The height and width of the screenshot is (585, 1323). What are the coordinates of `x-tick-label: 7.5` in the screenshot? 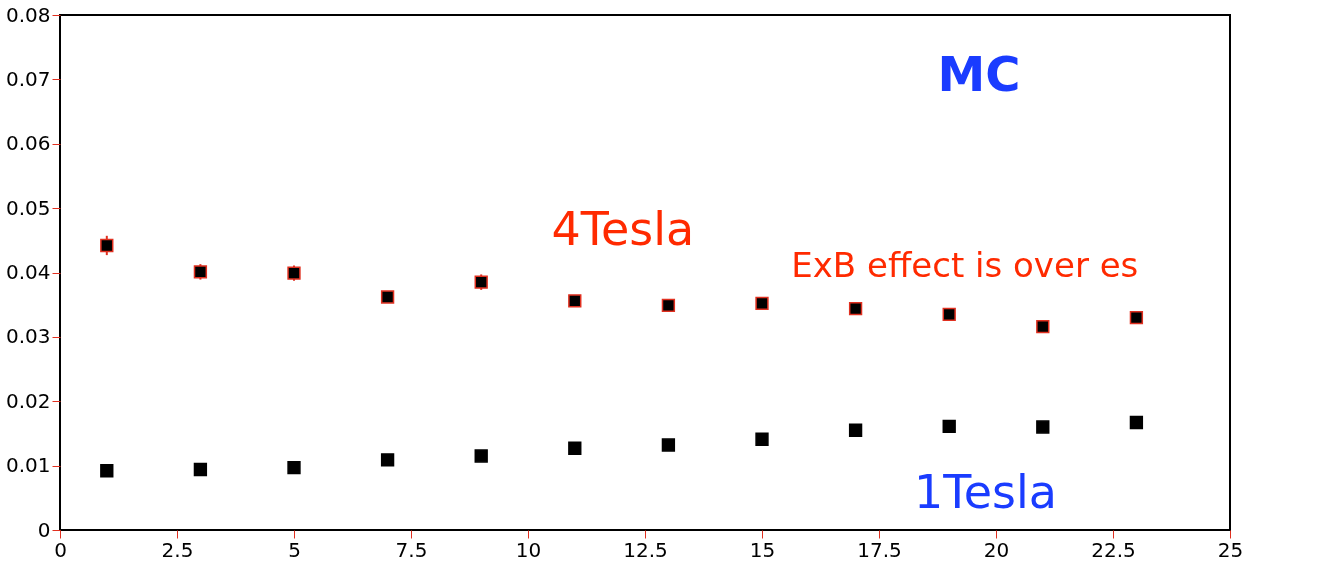 It's located at (411, 549).